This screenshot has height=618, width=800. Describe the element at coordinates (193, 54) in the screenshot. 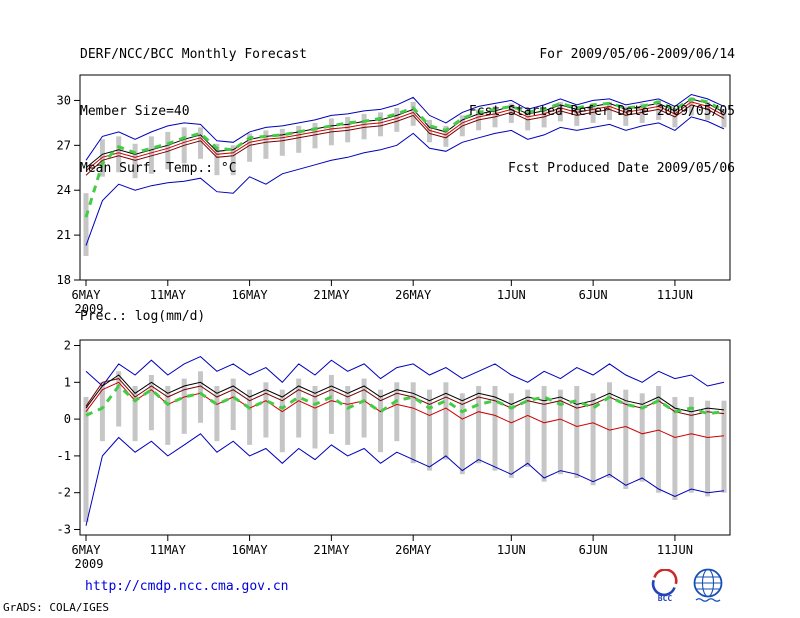

I see `page-title: DERF/NCC/BCC Monthly Forecast` at that location.